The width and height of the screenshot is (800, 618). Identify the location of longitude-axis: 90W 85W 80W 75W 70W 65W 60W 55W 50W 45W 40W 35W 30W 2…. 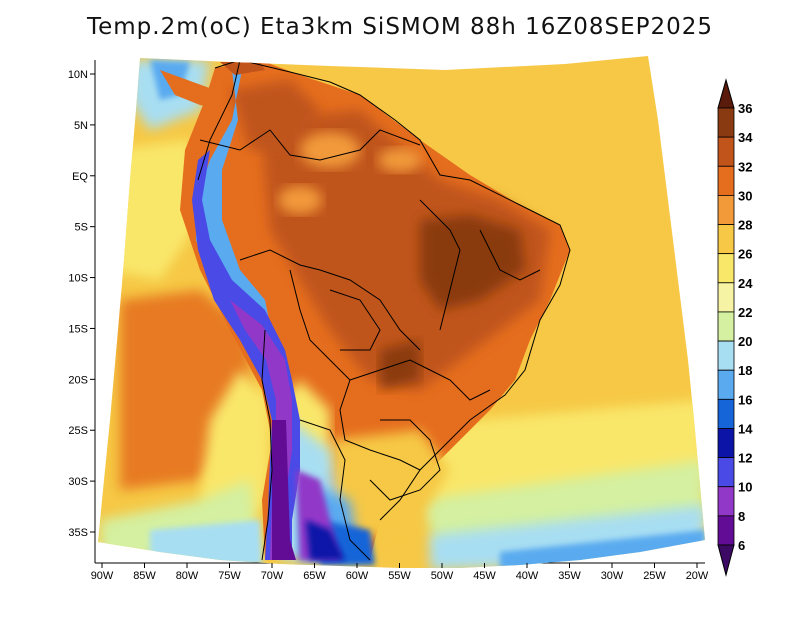
(400, 572).